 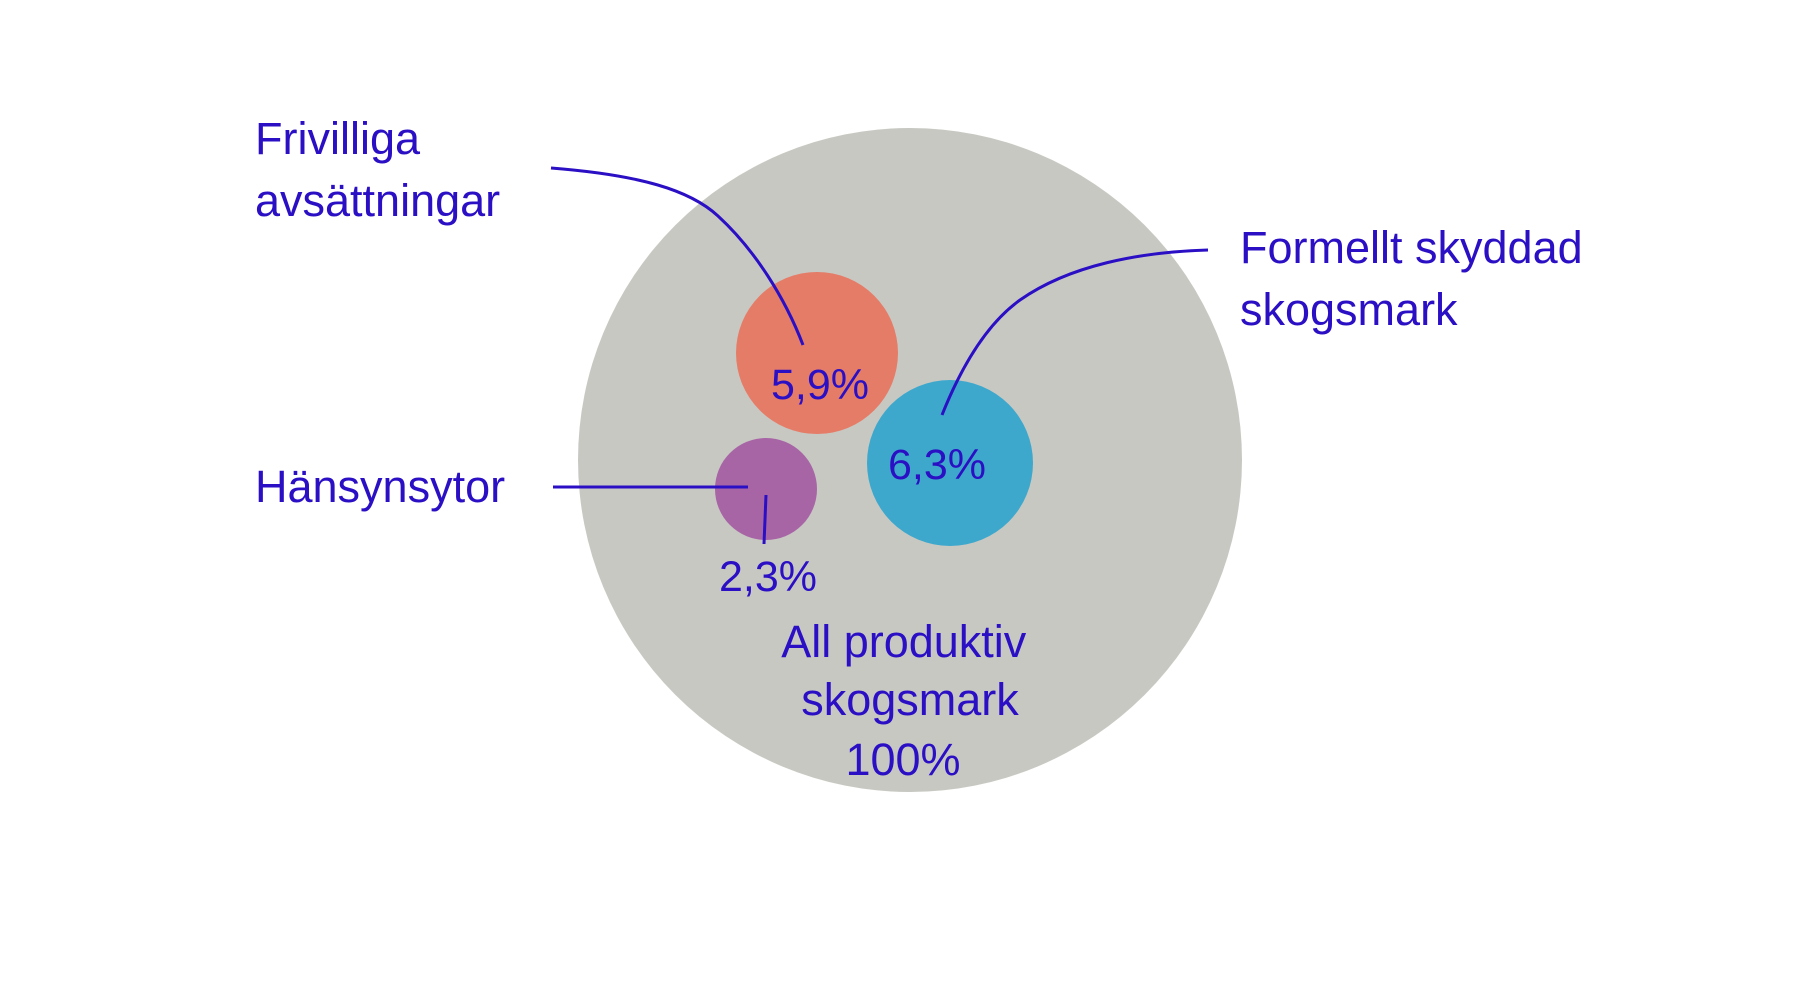 What do you see at coordinates (902, 759) in the screenshot?
I see `total-value-label: 100%` at bounding box center [902, 759].